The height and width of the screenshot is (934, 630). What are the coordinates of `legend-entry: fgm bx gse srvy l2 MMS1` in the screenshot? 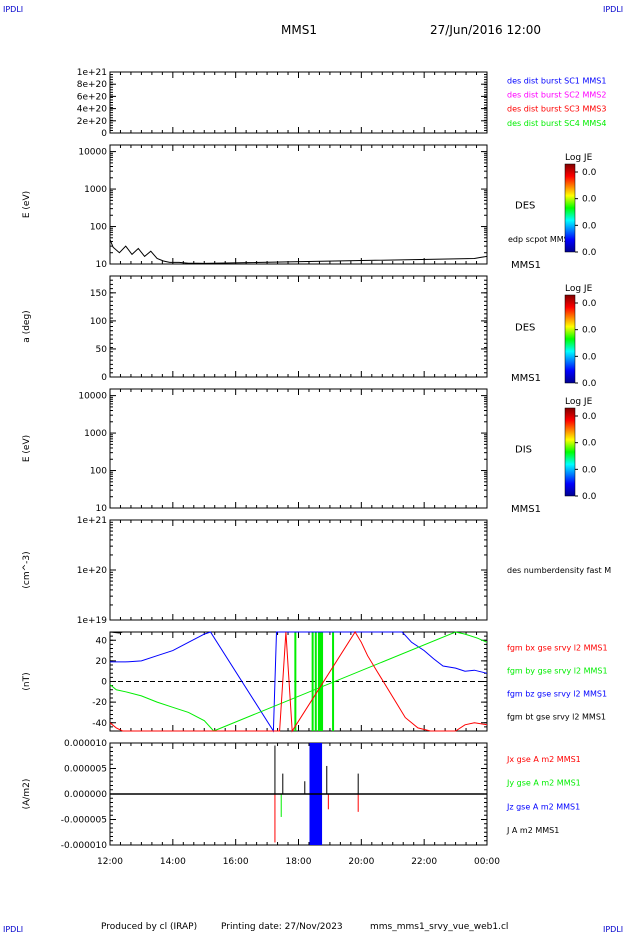 It's located at (557, 647).